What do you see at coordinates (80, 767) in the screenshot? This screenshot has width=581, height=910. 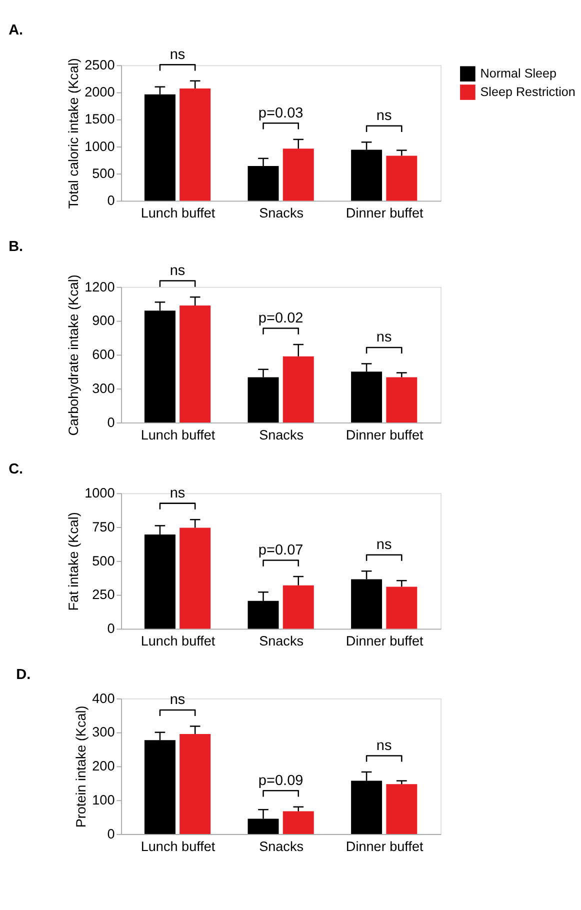 I see `y-axis-title: Protein intake (Kcal)` at bounding box center [80, 767].